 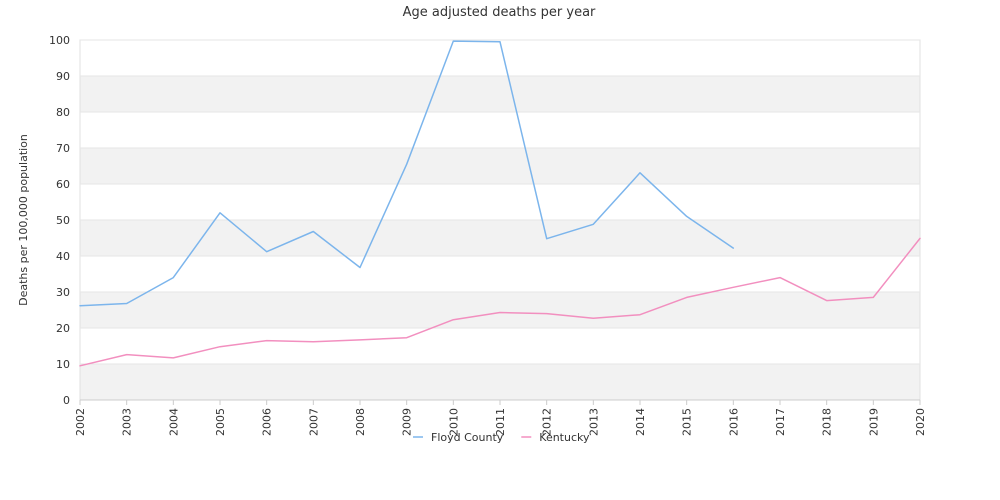 I want to click on x-tick-label: 2007, so click(x=313, y=422).